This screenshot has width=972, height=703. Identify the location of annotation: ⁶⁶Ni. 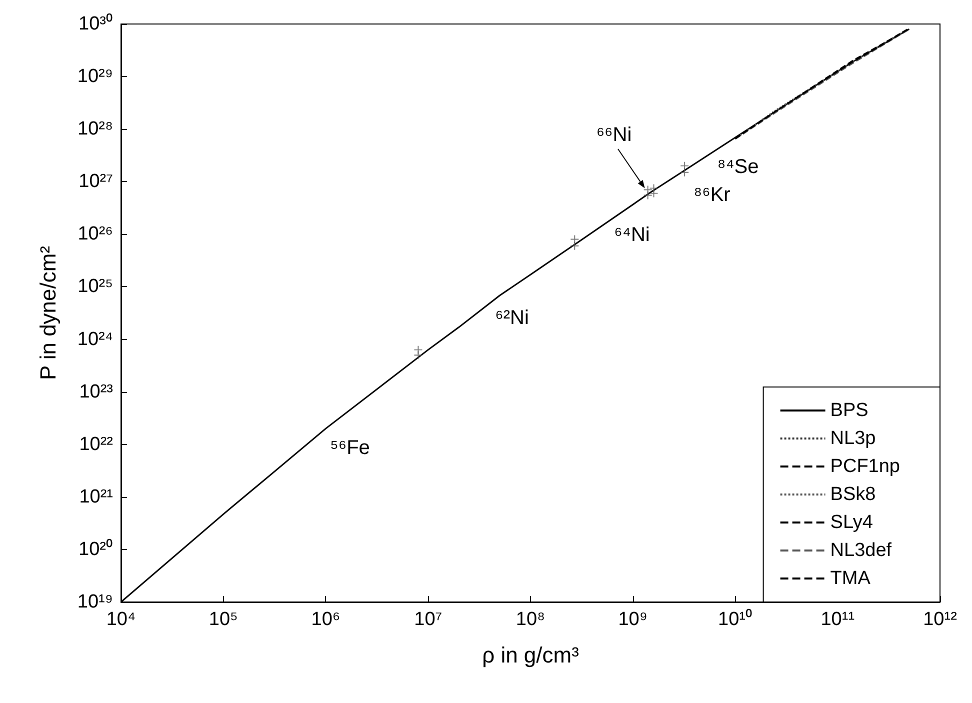
(614, 135).